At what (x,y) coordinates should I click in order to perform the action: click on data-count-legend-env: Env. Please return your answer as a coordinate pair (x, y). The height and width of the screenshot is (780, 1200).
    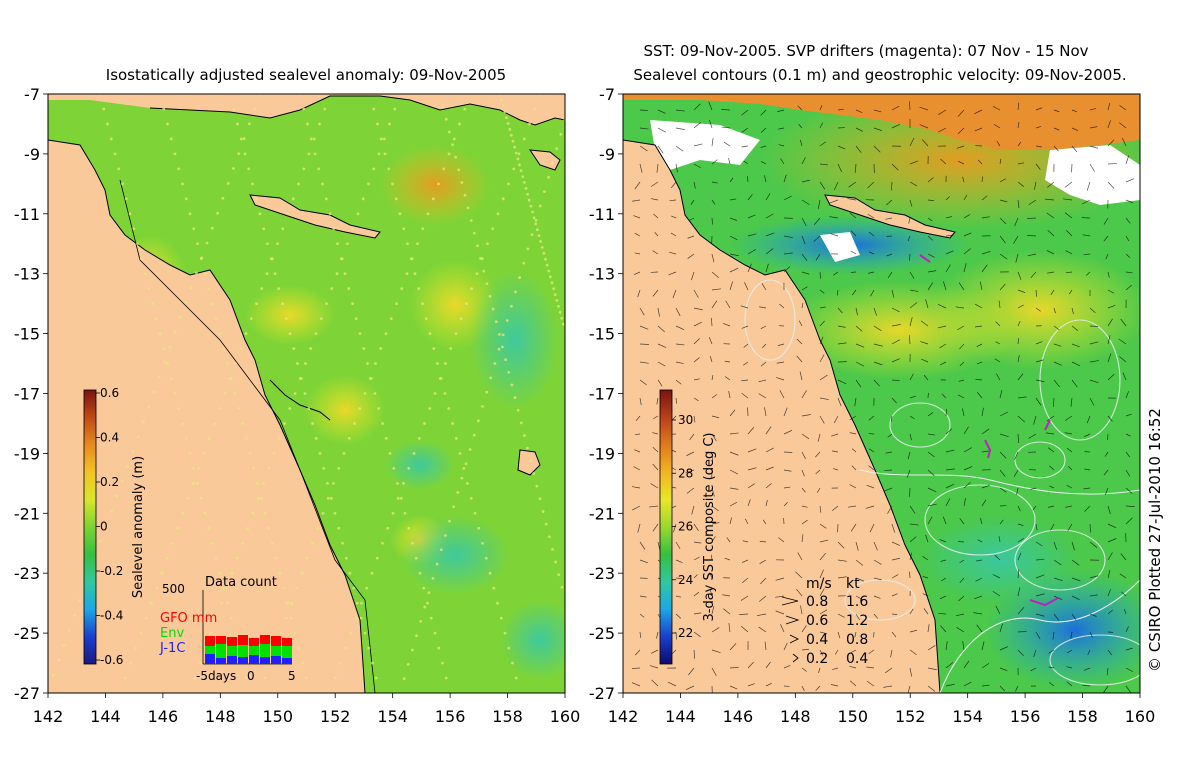
    Looking at the image, I should click on (172, 633).